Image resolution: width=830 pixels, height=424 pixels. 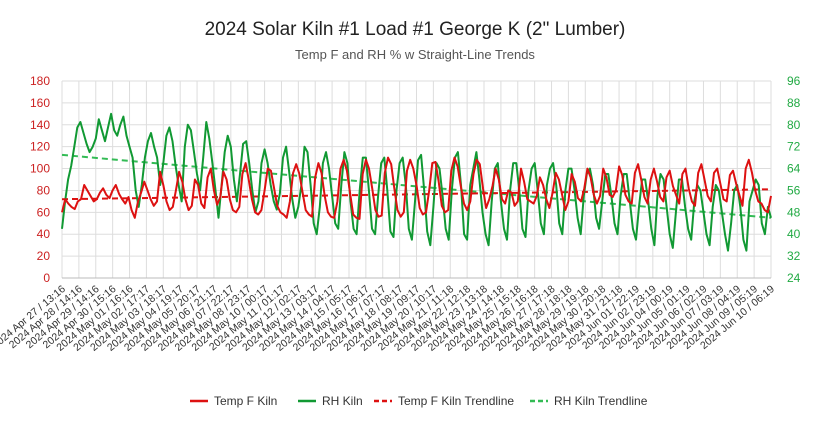 What do you see at coordinates (794, 147) in the screenshot?
I see `y-right-tick-label: 72` at bounding box center [794, 147].